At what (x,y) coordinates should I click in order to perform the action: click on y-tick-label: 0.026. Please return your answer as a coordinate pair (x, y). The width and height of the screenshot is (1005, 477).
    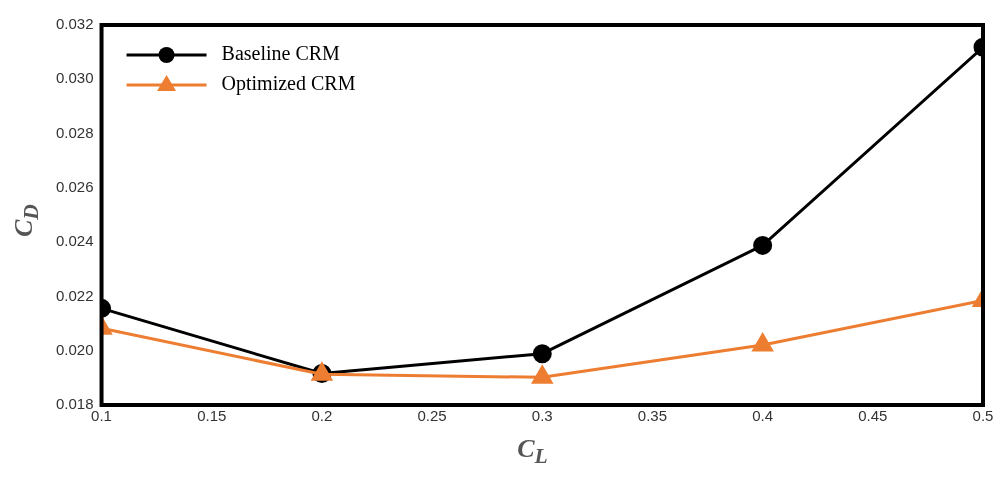
    Looking at the image, I should click on (74, 186).